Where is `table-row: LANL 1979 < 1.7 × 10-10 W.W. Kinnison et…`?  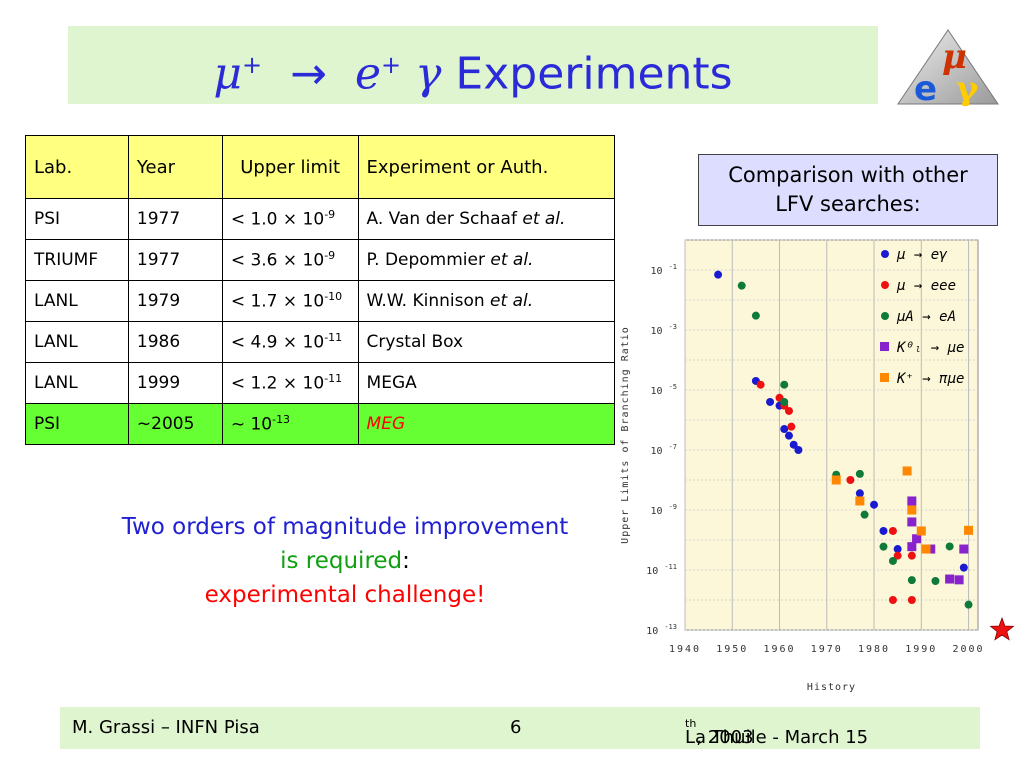 table-row: LANL 1979 < 1.7 × 10-10 W.W. Kinnison et… is located at coordinates (320, 301).